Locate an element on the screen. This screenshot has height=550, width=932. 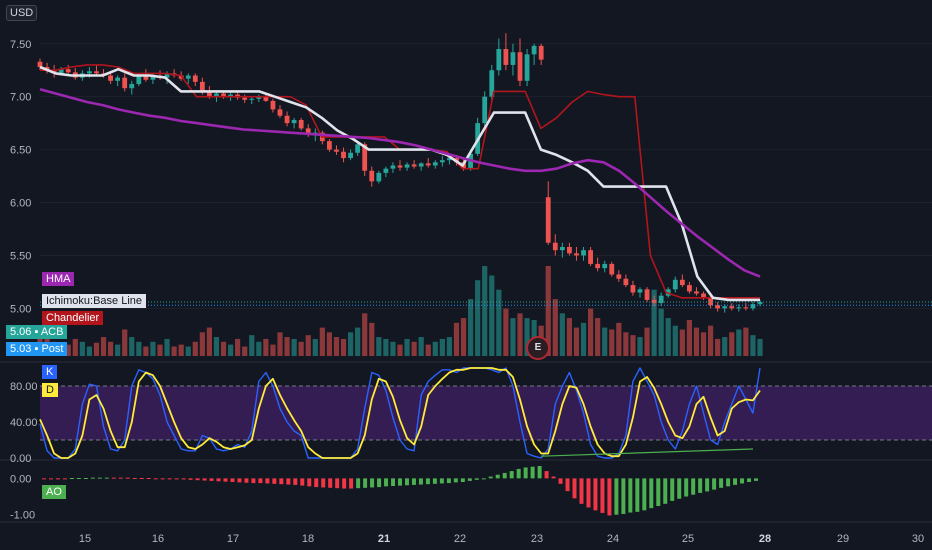
acb-value: 5.06 is located at coordinates (21, 332).